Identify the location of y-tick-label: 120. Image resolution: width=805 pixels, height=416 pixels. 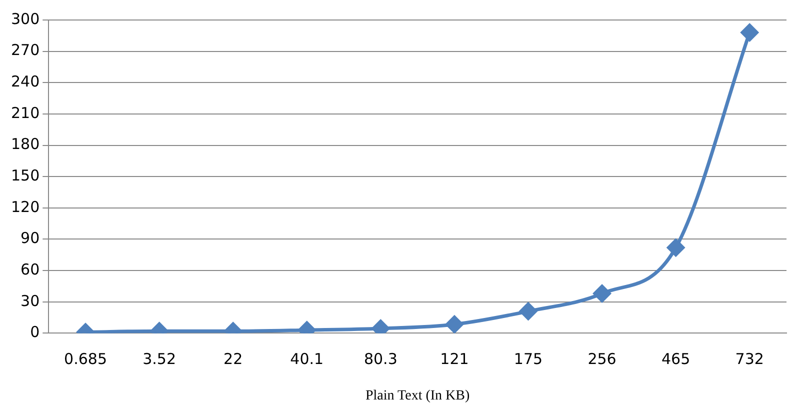
(25, 207).